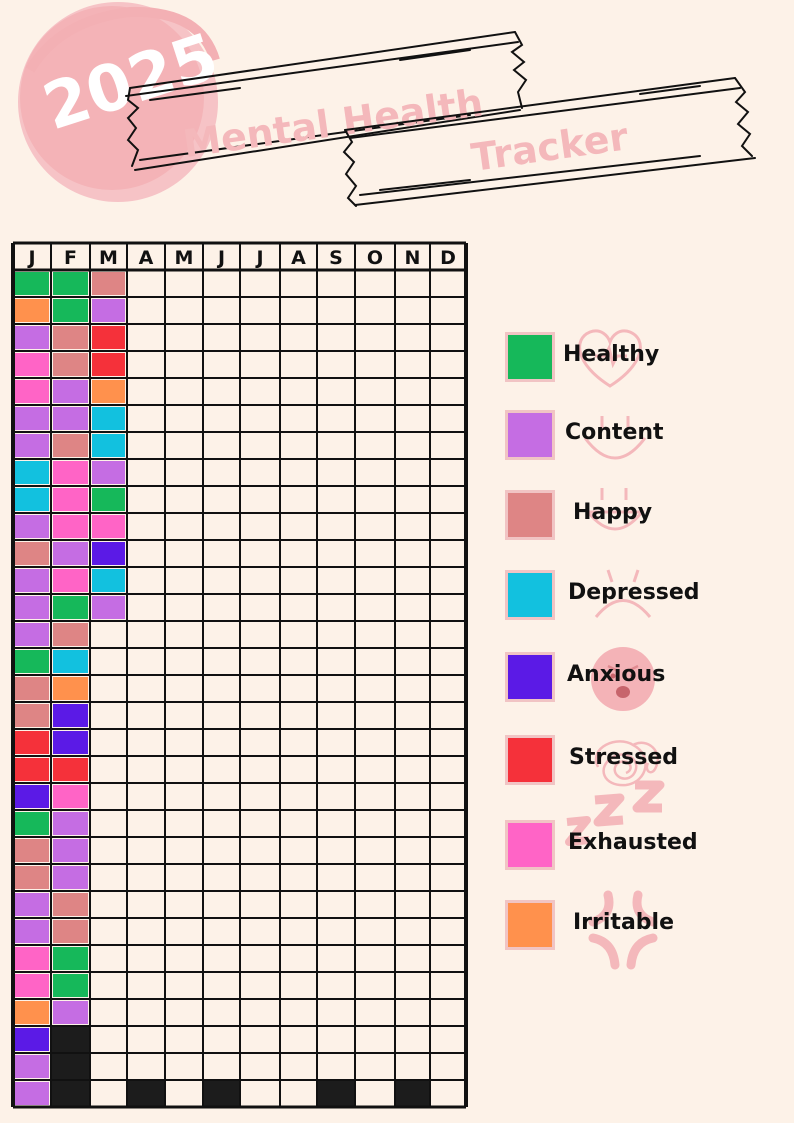  Describe the element at coordinates (530, 925) in the screenshot. I see `legend-swatch-irritable` at that location.